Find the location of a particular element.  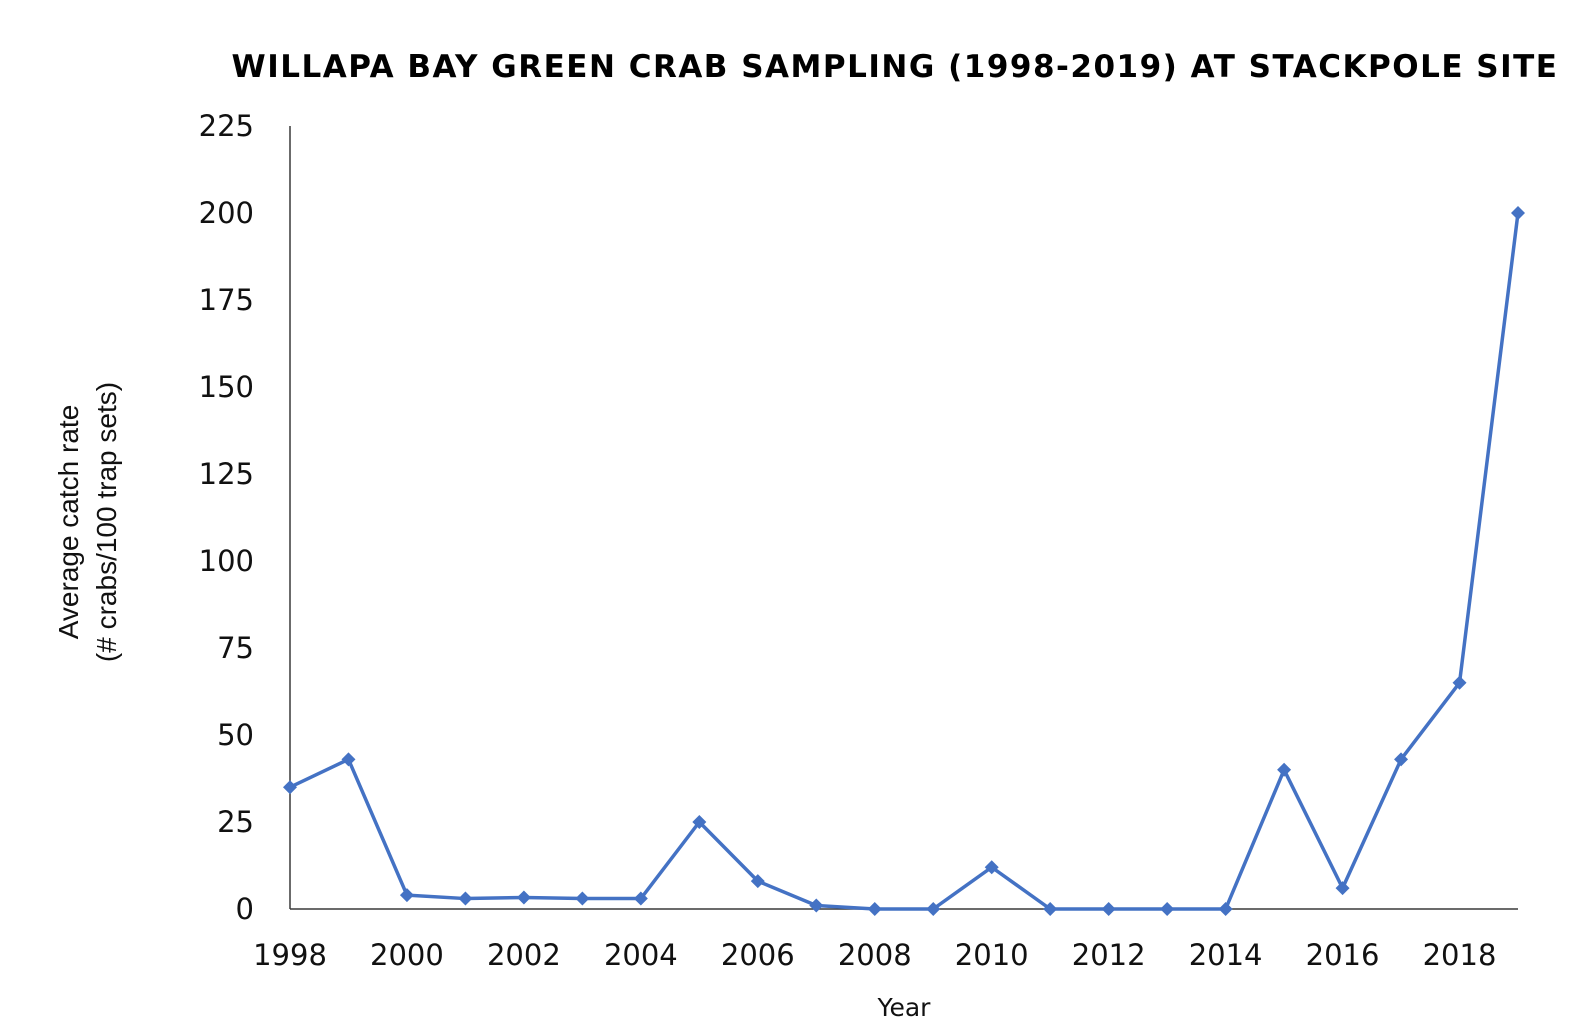

x-tick-label: 1998 is located at coordinates (290, 955).